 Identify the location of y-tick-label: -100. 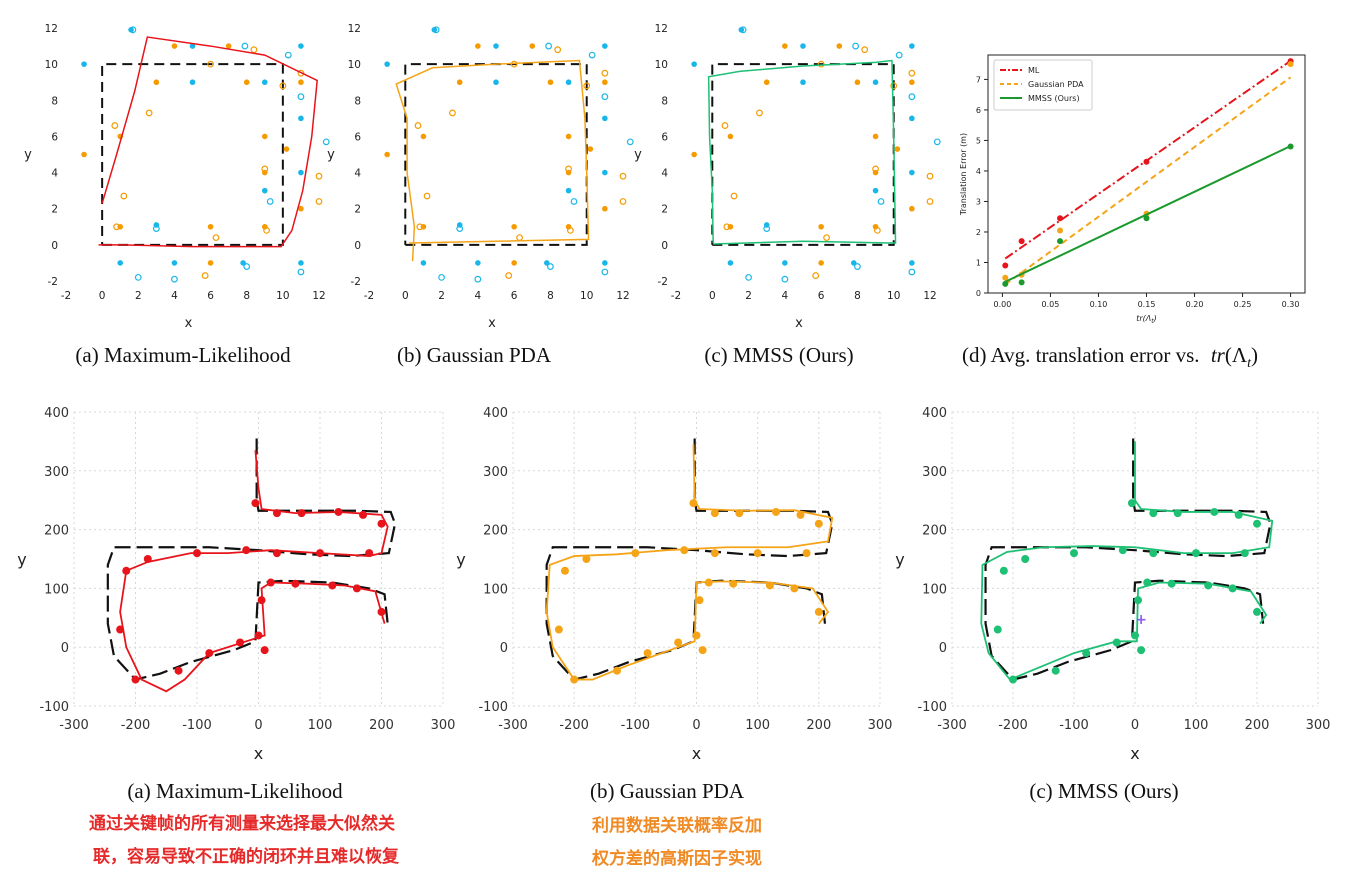
(493, 707).